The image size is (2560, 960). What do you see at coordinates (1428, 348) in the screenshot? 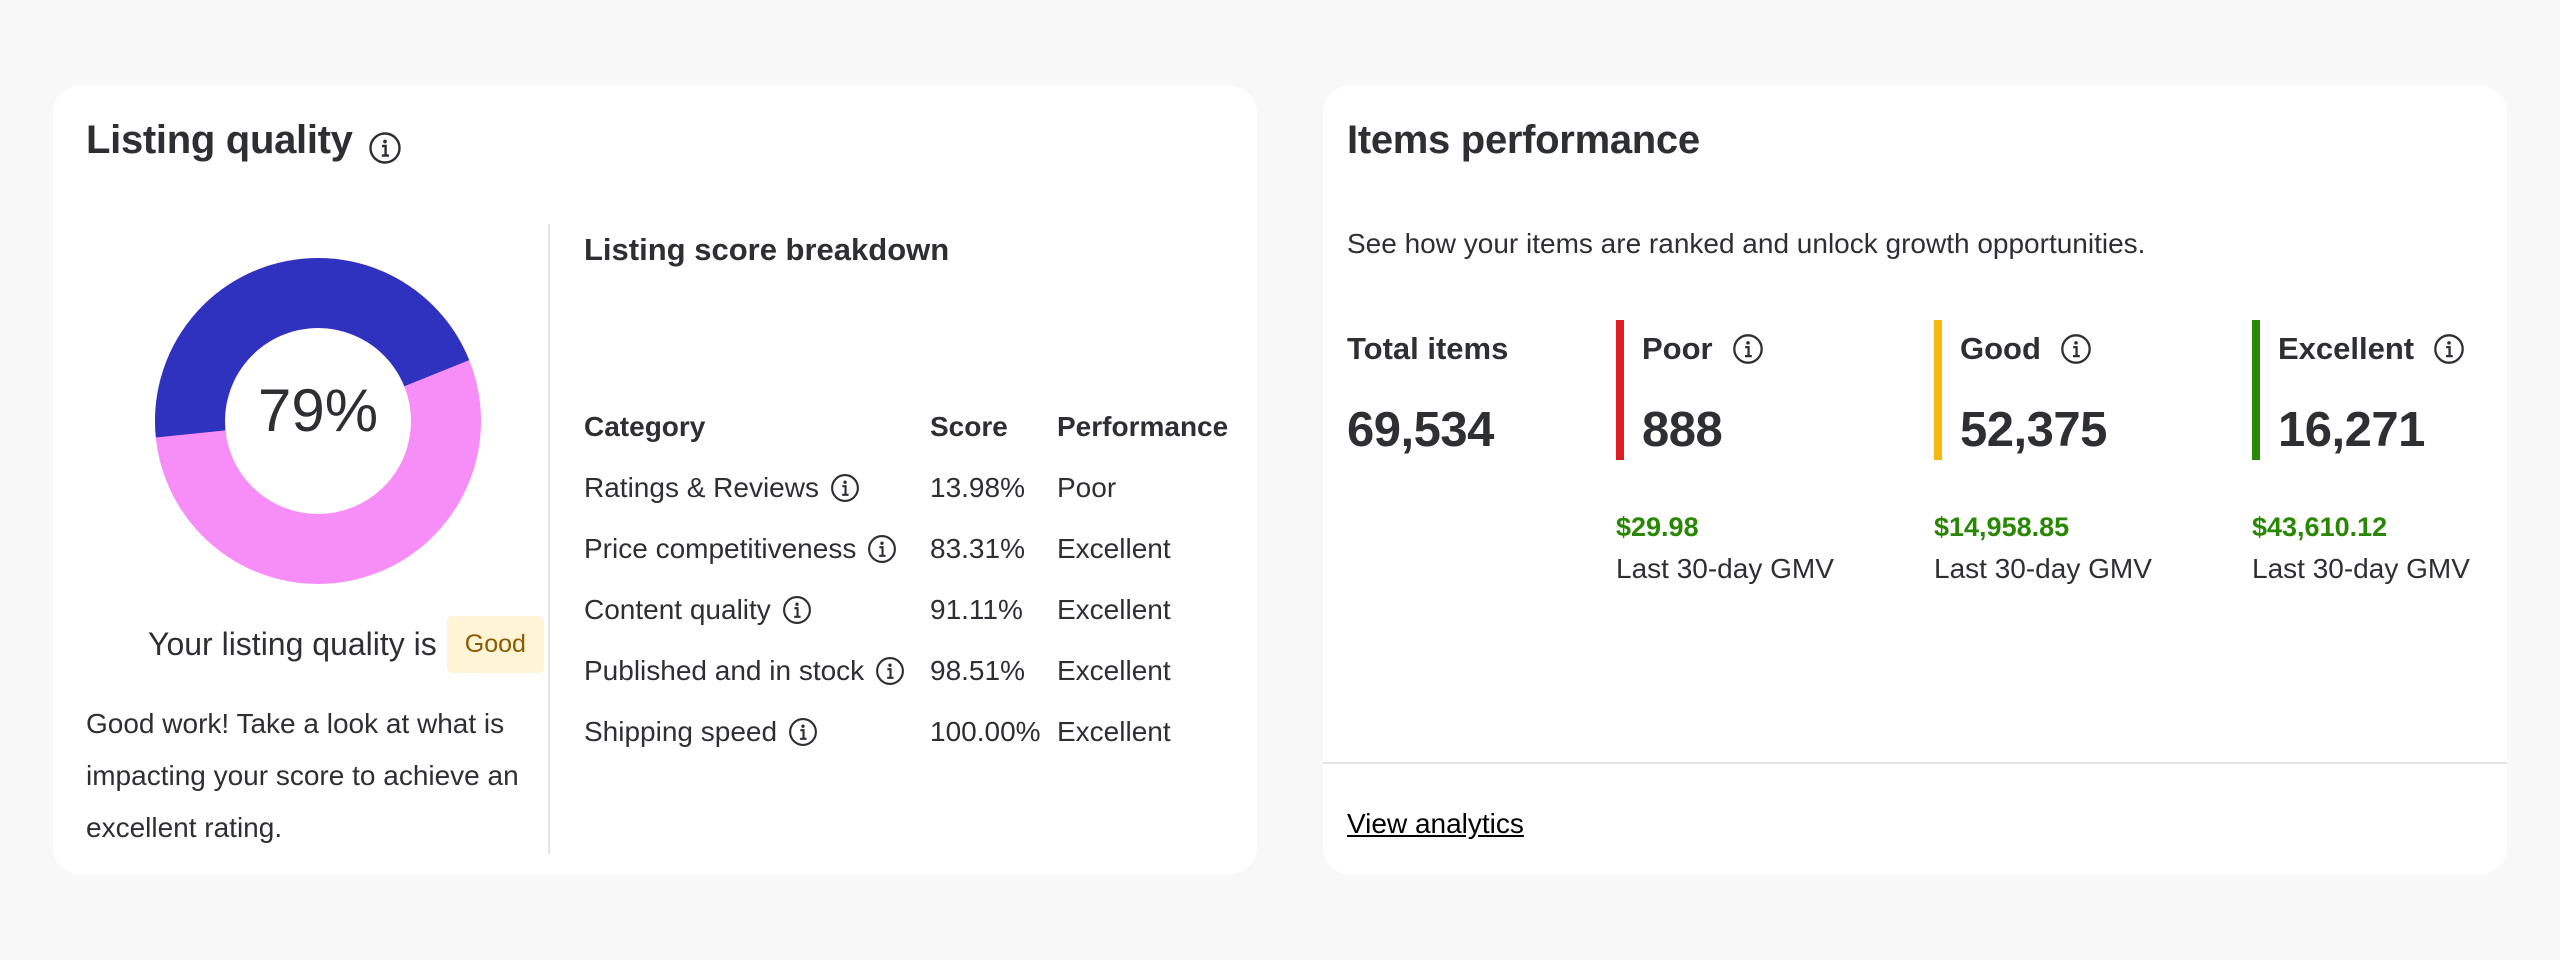
I see `total-items-label: Total items` at bounding box center [1428, 348].